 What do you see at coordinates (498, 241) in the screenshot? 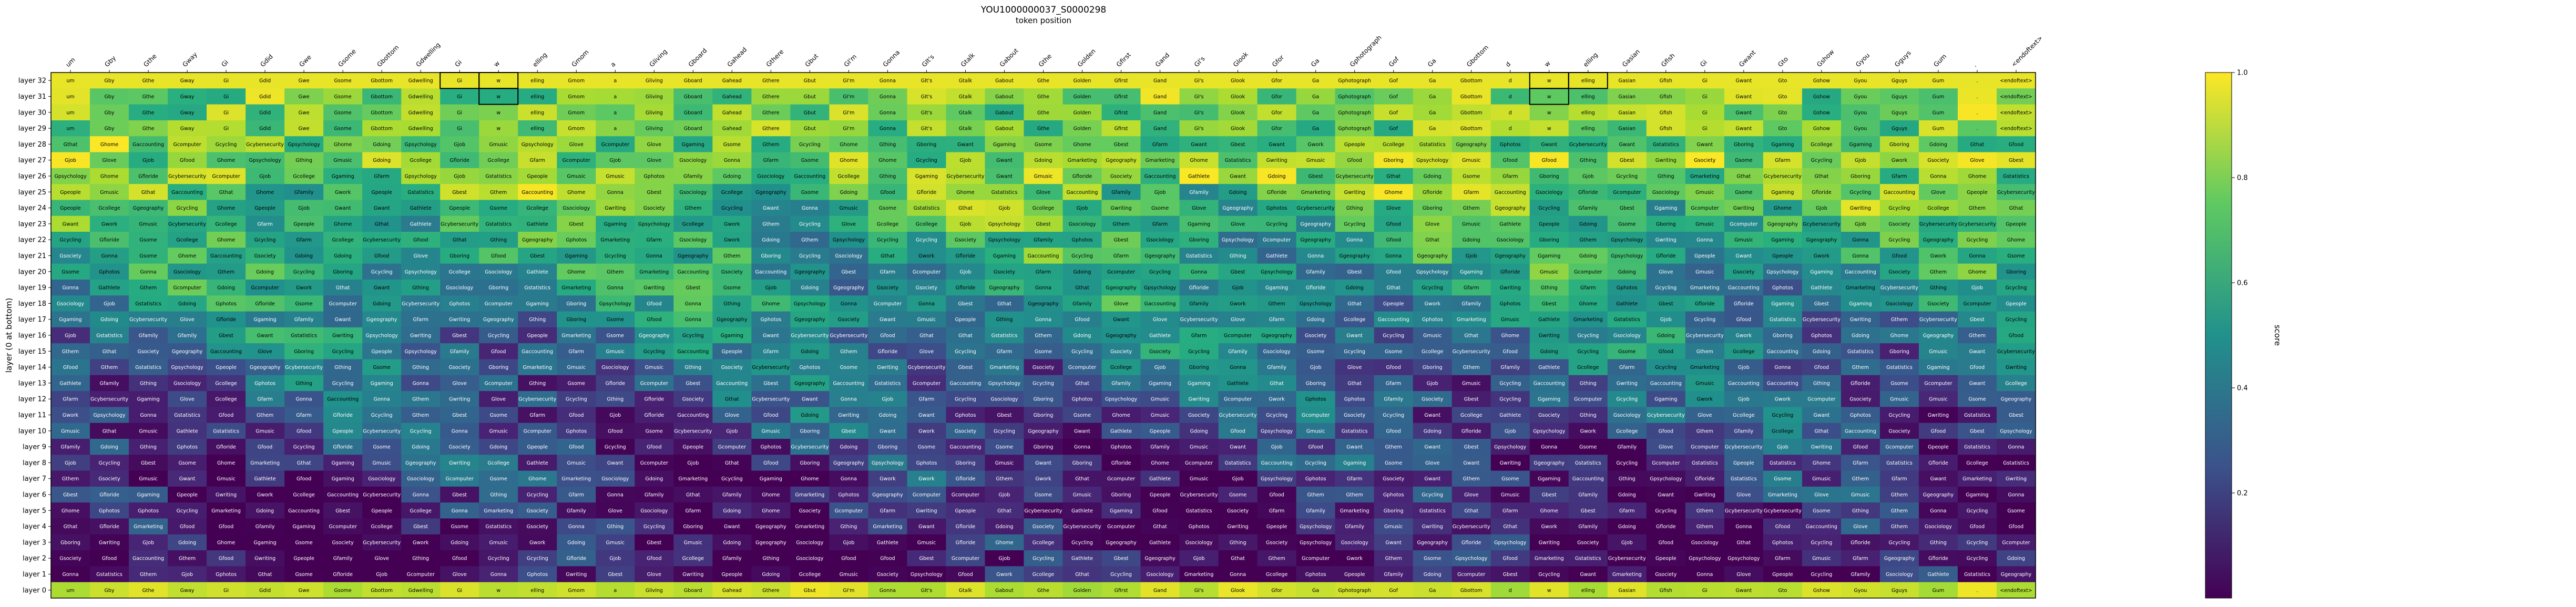
I see `heatmap-cell-label: Gthing` at bounding box center [498, 241].